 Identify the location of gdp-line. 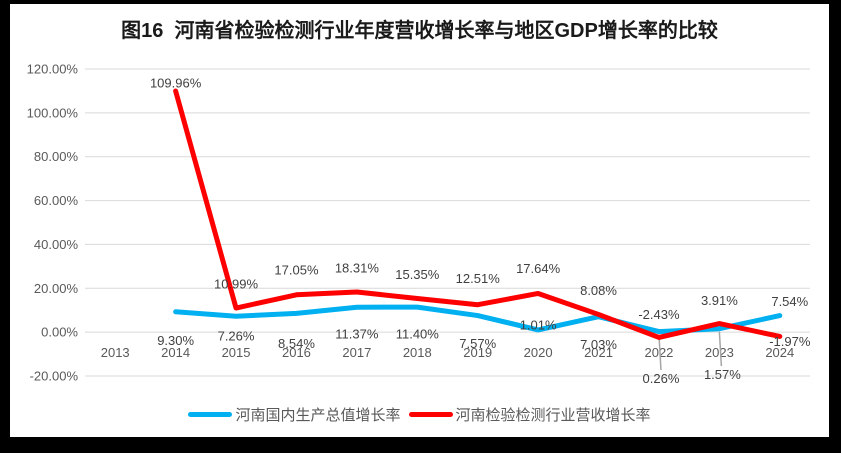
(478, 319).